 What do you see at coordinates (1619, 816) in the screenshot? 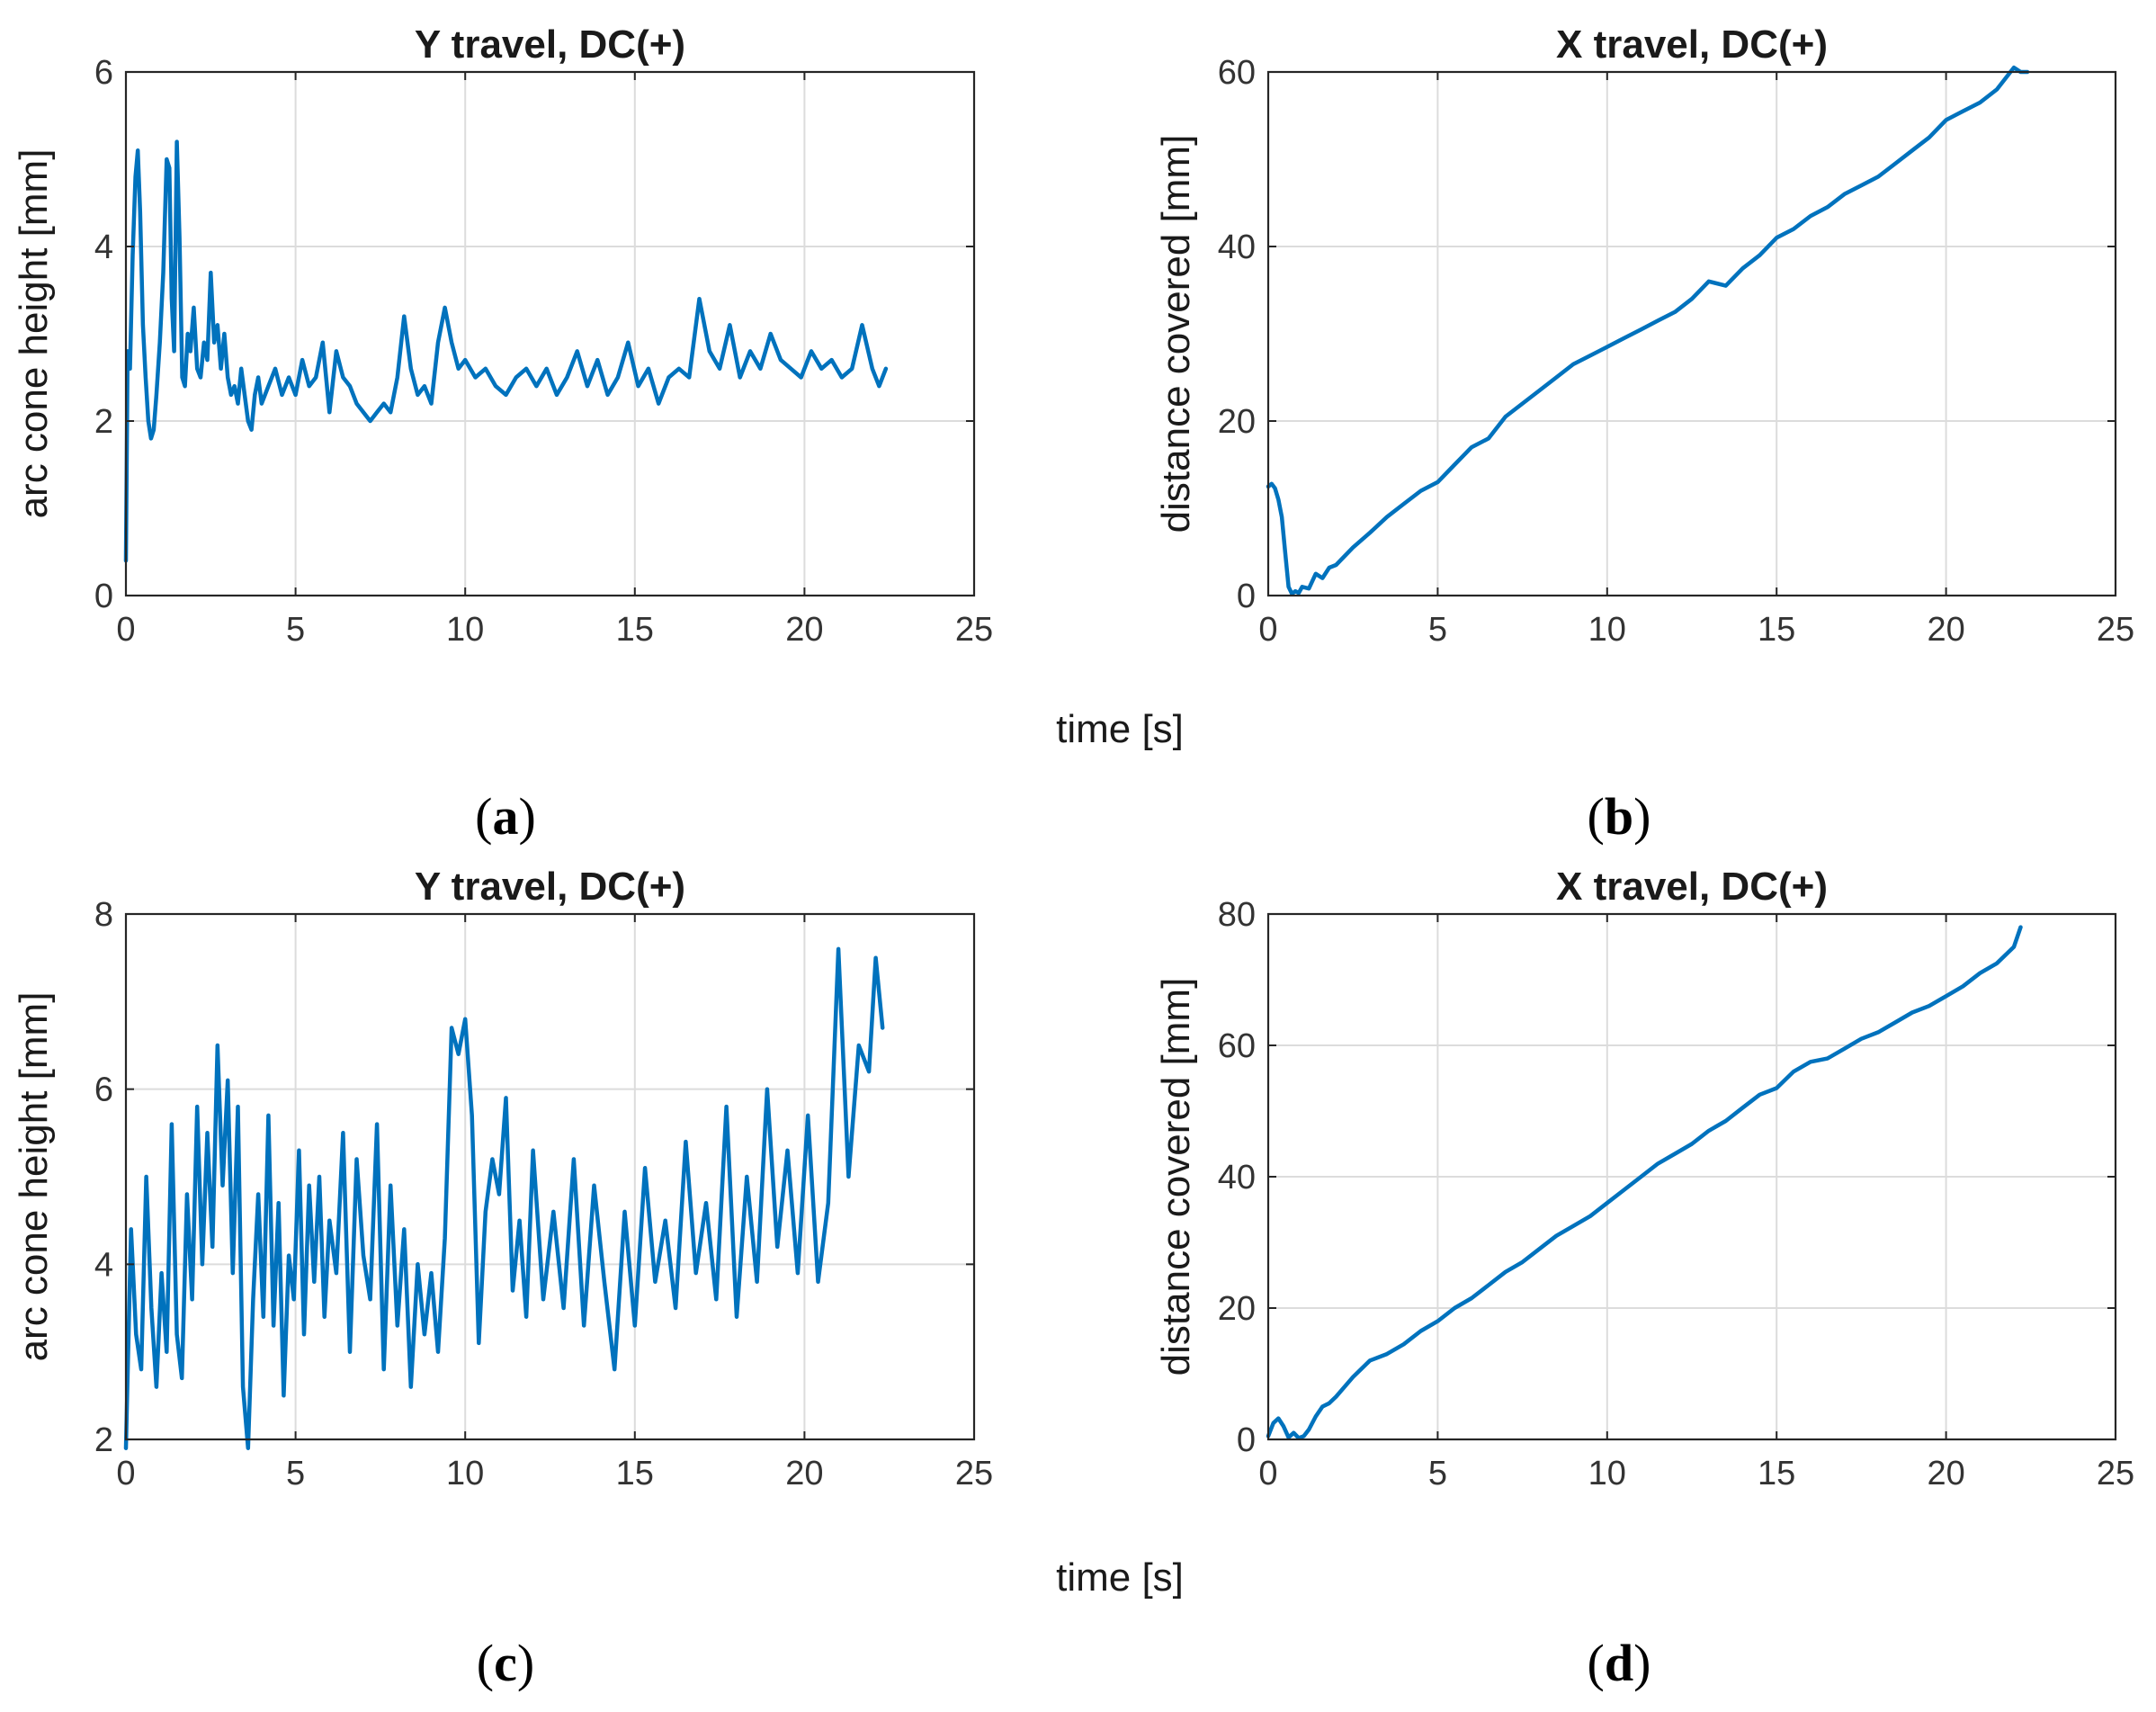
I see `panel-label-b: (b)` at bounding box center [1619, 816].